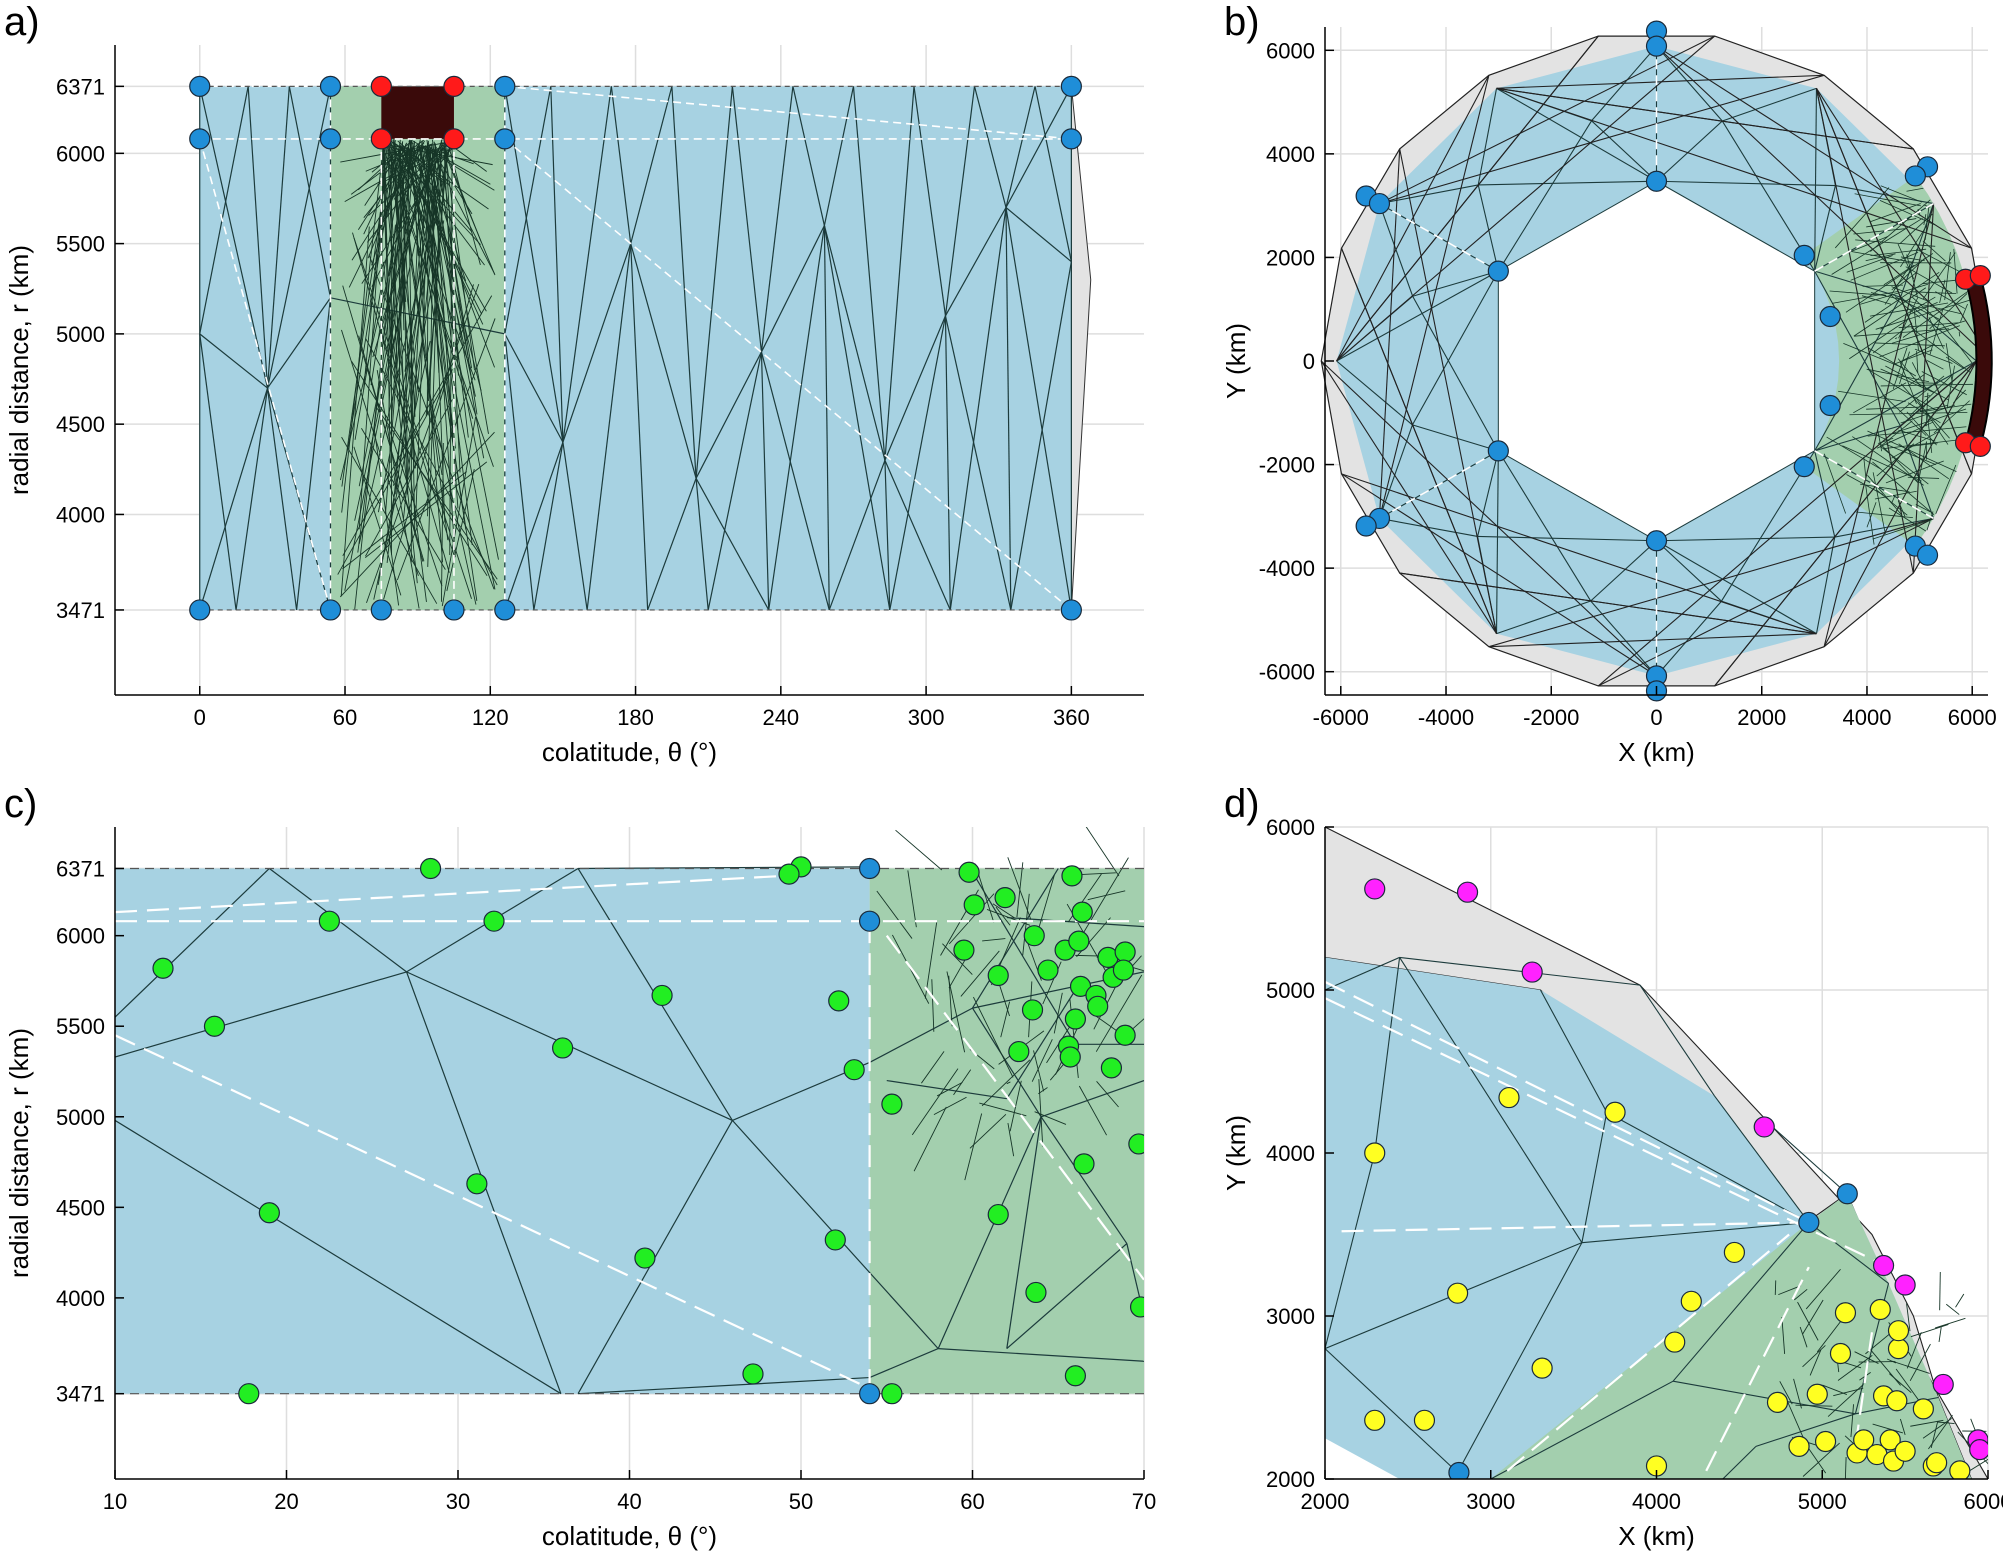 The height and width of the screenshot is (1553, 2003). What do you see at coordinates (21, 804) in the screenshot?
I see `panel-c-letter: c)` at bounding box center [21, 804].